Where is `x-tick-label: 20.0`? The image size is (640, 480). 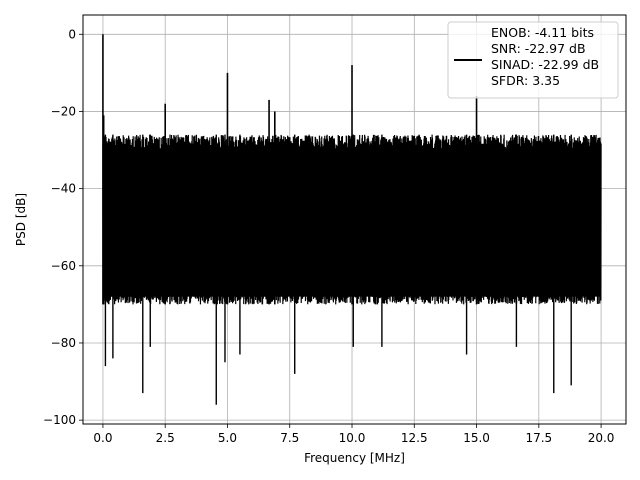 x-tick-label: 20.0 is located at coordinates (601, 438).